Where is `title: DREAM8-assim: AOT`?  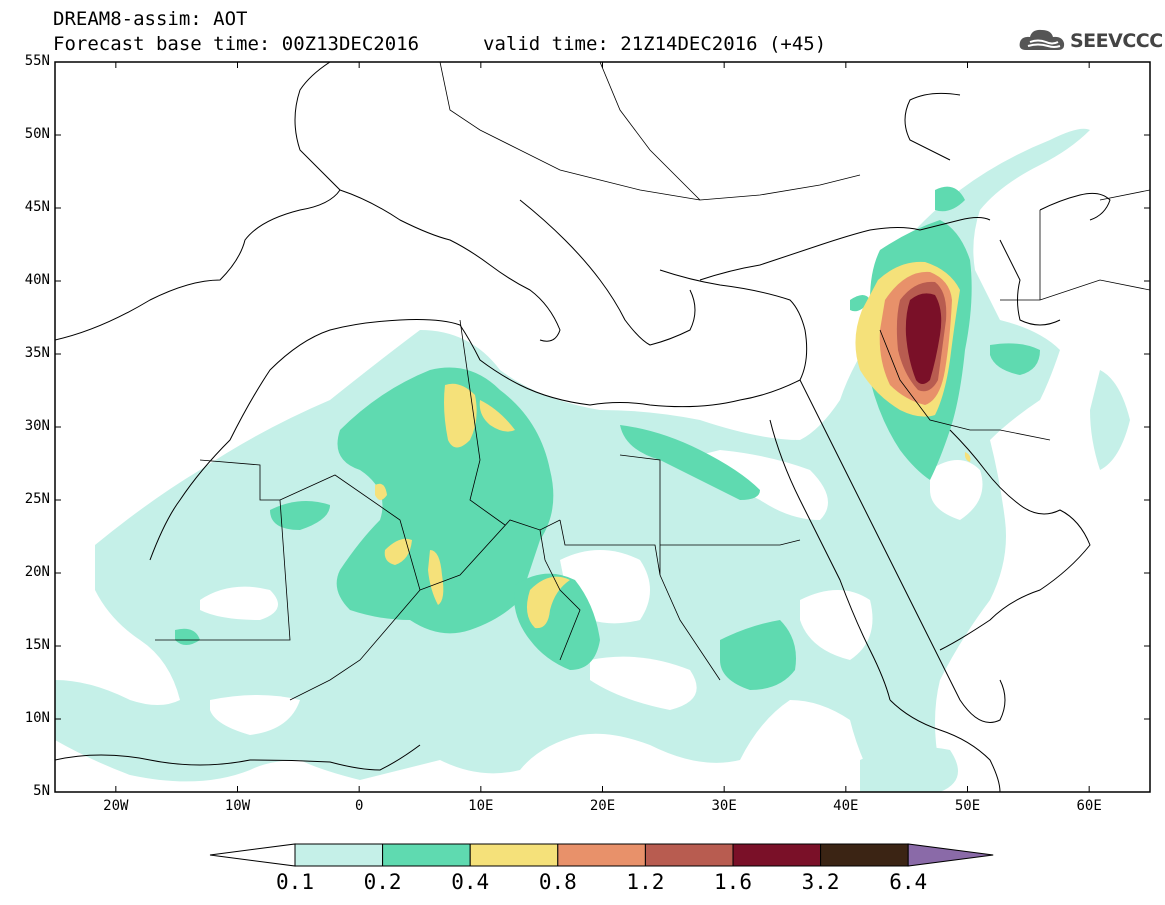
title: DREAM8-assim: AOT is located at coordinates (150, 19).